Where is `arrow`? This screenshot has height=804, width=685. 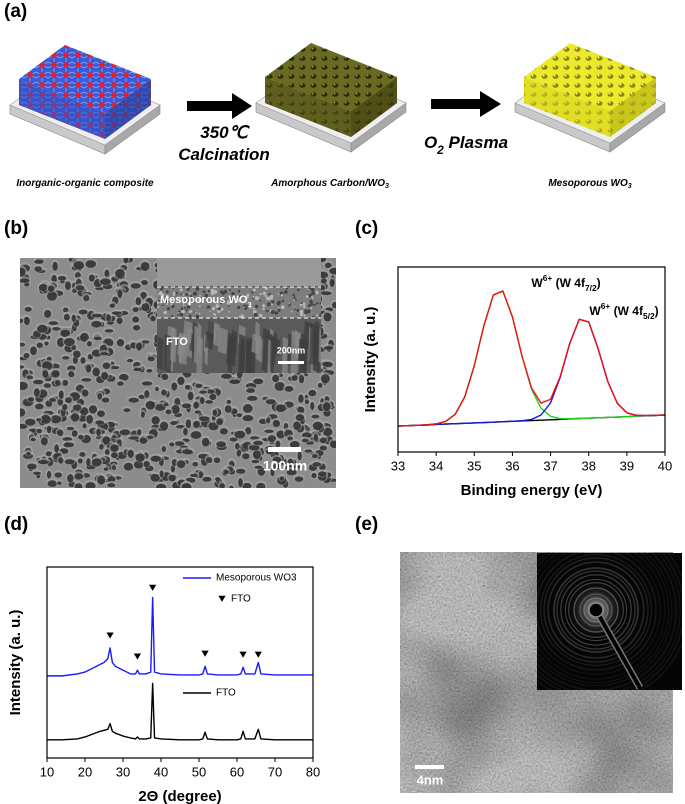
arrow is located at coordinates (219, 106).